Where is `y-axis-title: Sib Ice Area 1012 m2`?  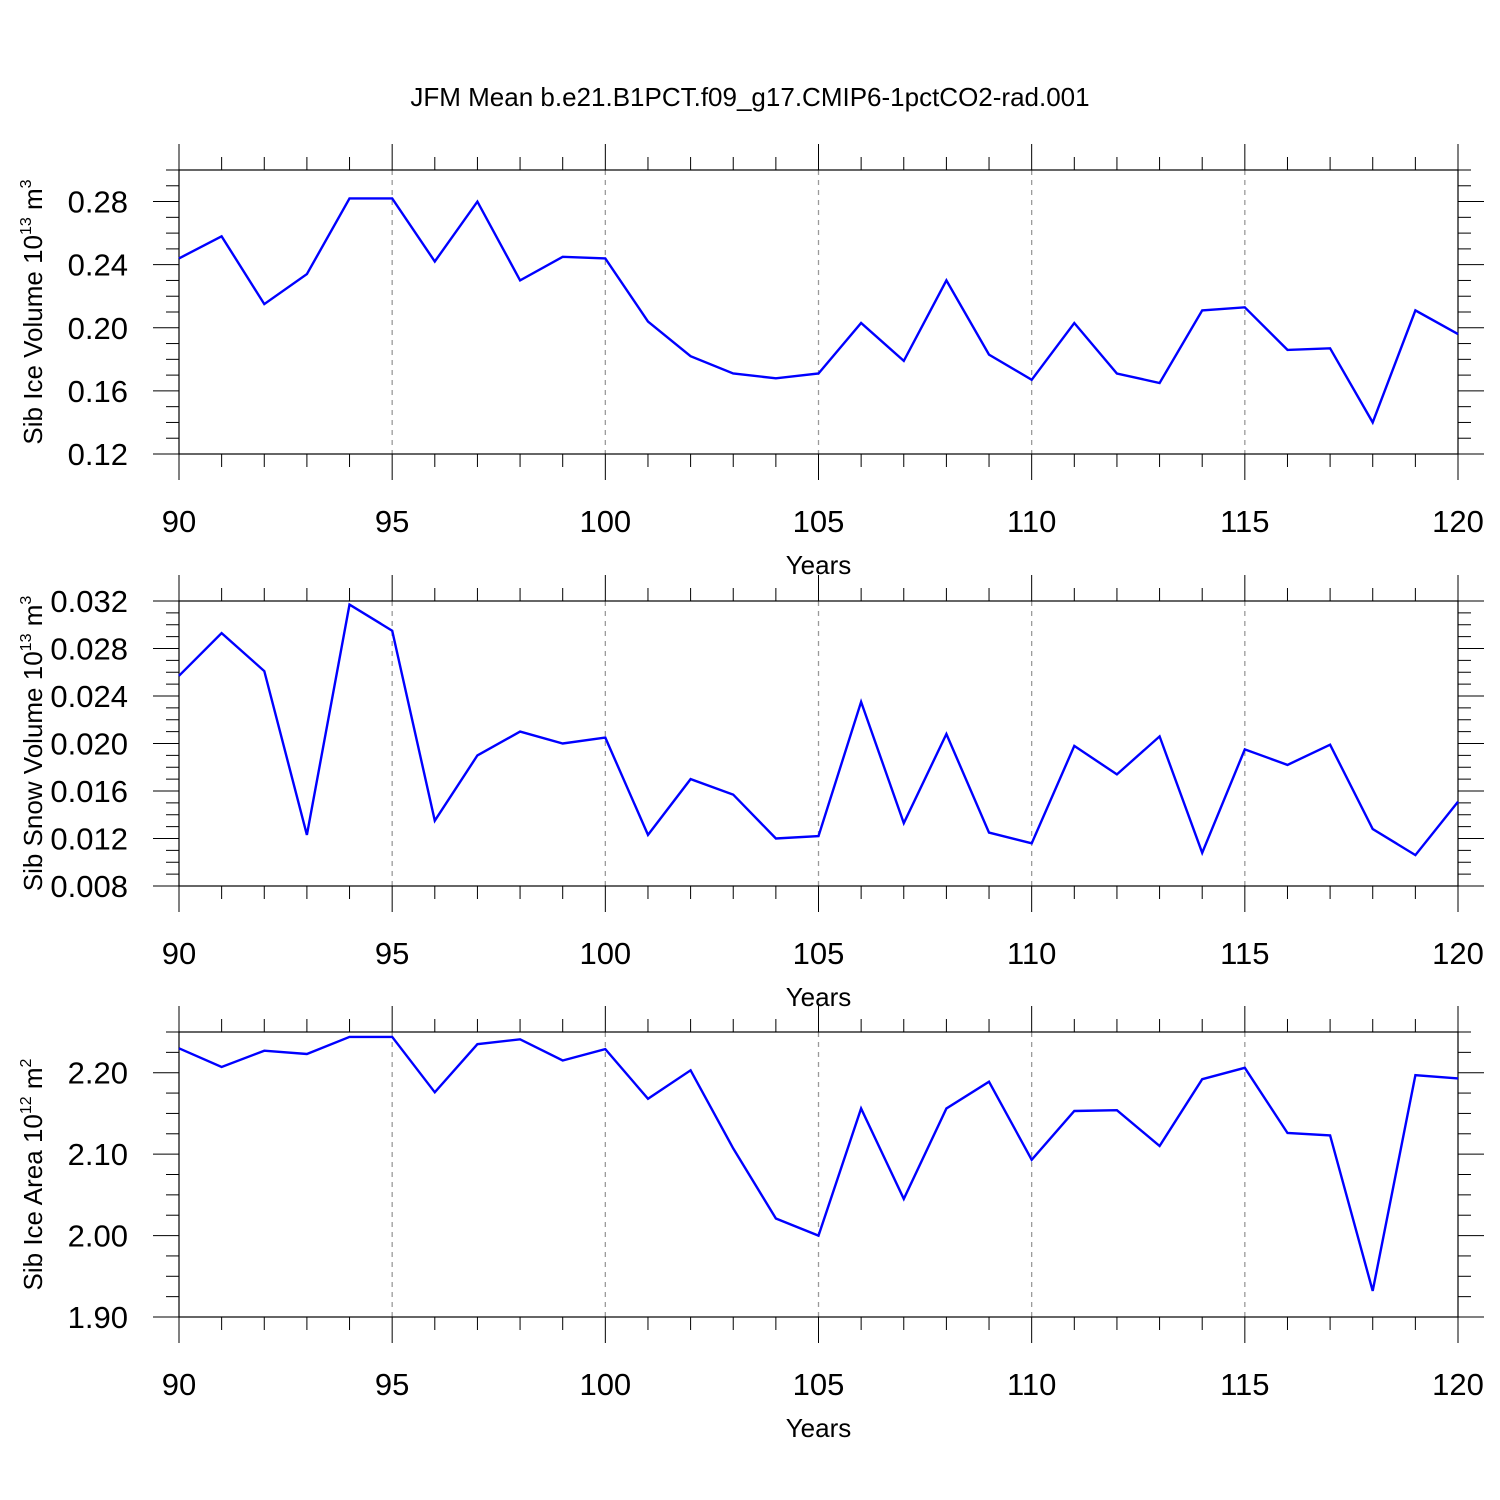 y-axis-title: Sib Ice Area 1012 m2 is located at coordinates (33, 1174).